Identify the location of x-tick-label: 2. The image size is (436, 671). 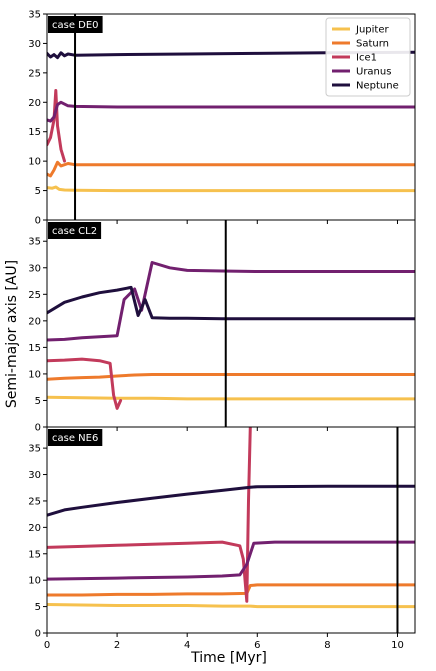
(117, 645).